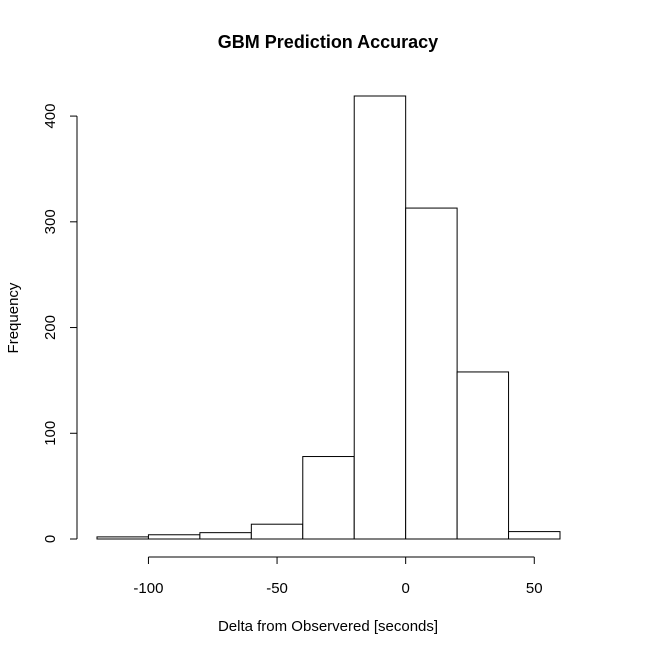 Image resolution: width=657 pixels, height=655 pixels. Describe the element at coordinates (50, 221) in the screenshot. I see `y-tick-label-3: 300` at that location.